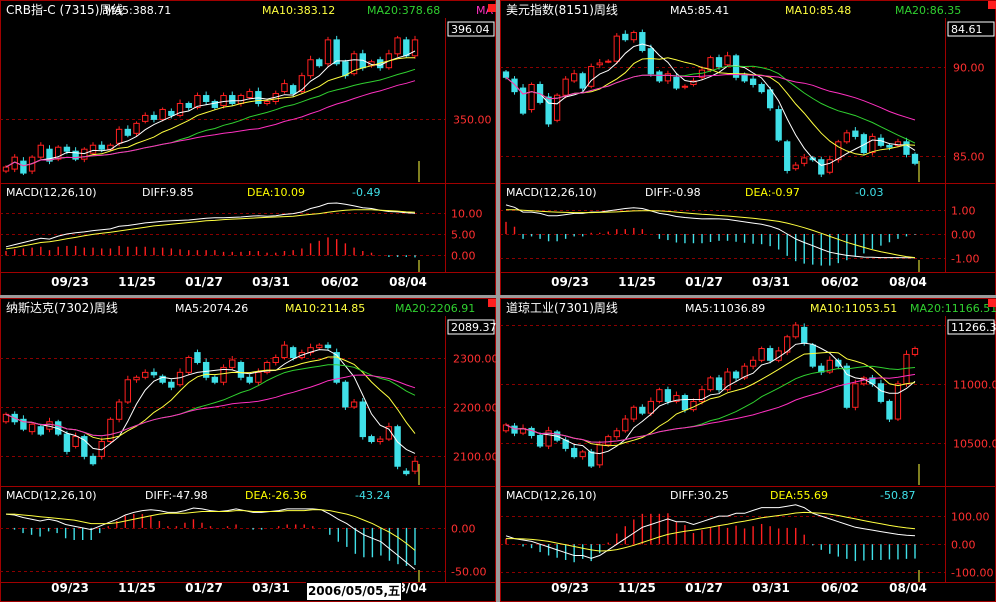 The height and width of the screenshot is (602, 996). I want to click on current-price-tag: 11266.36, so click(973, 327).